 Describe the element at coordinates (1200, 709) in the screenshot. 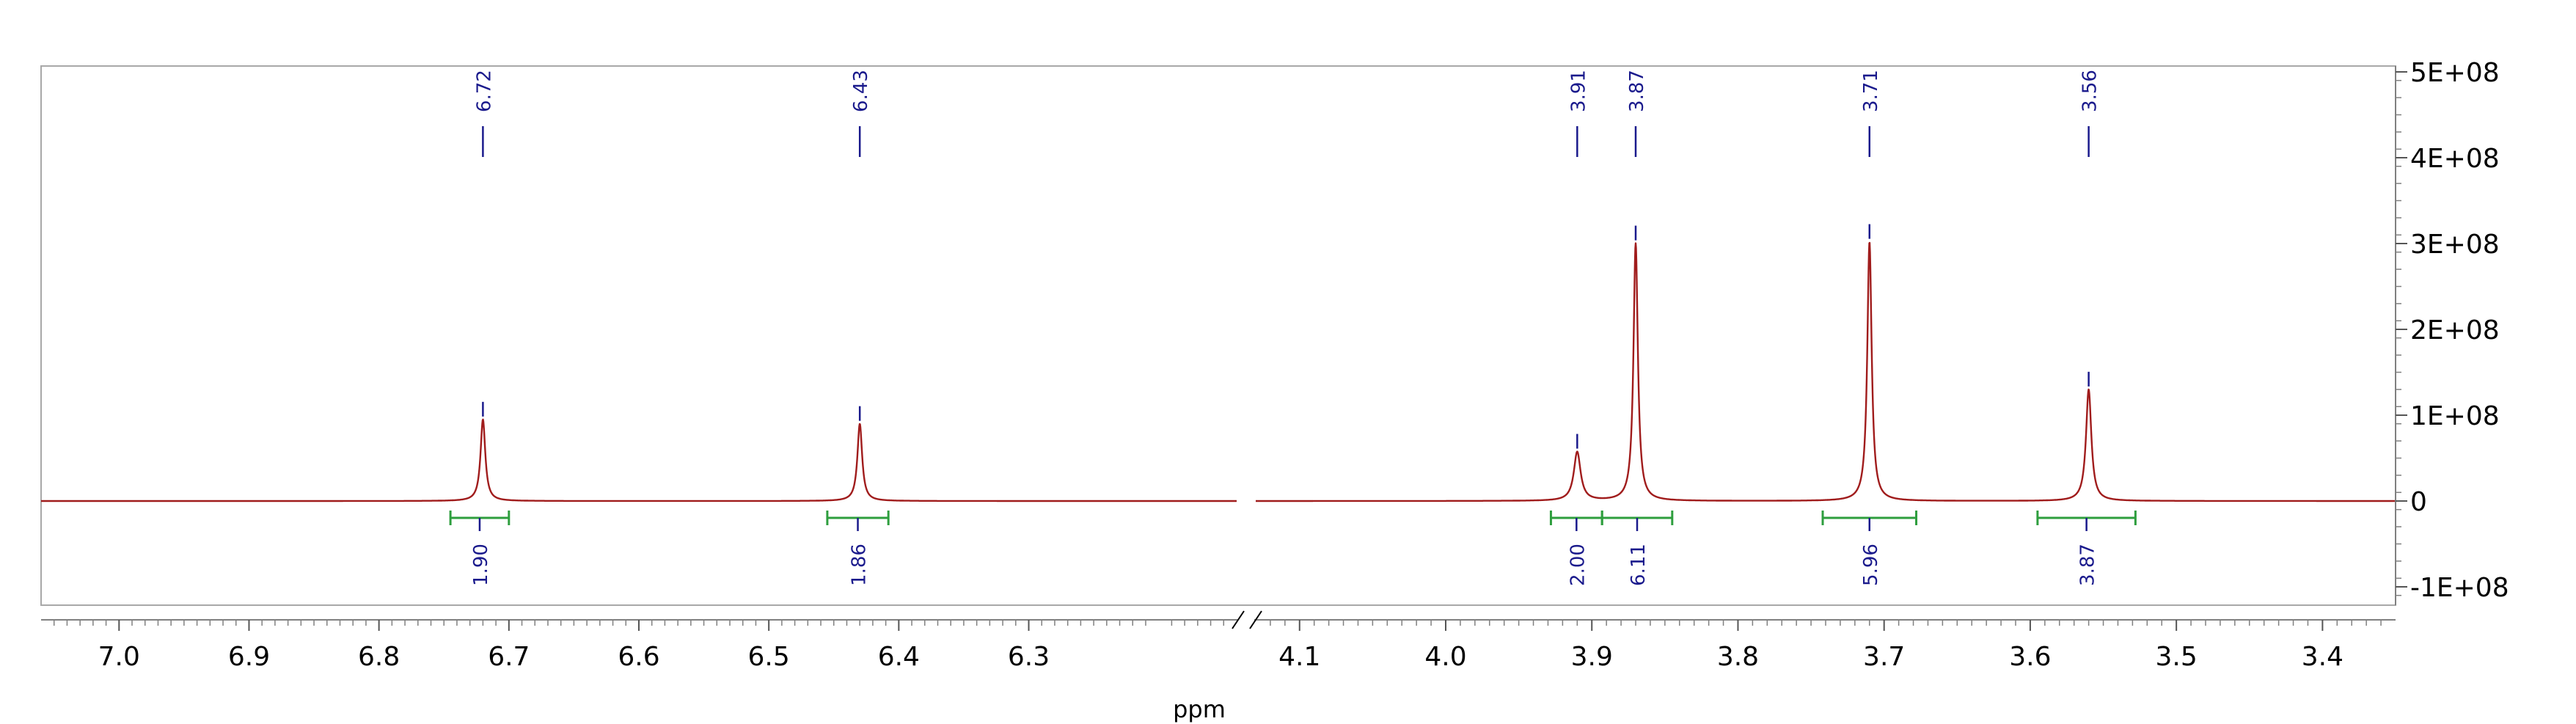

I see `x-axis-title: ppm` at that location.